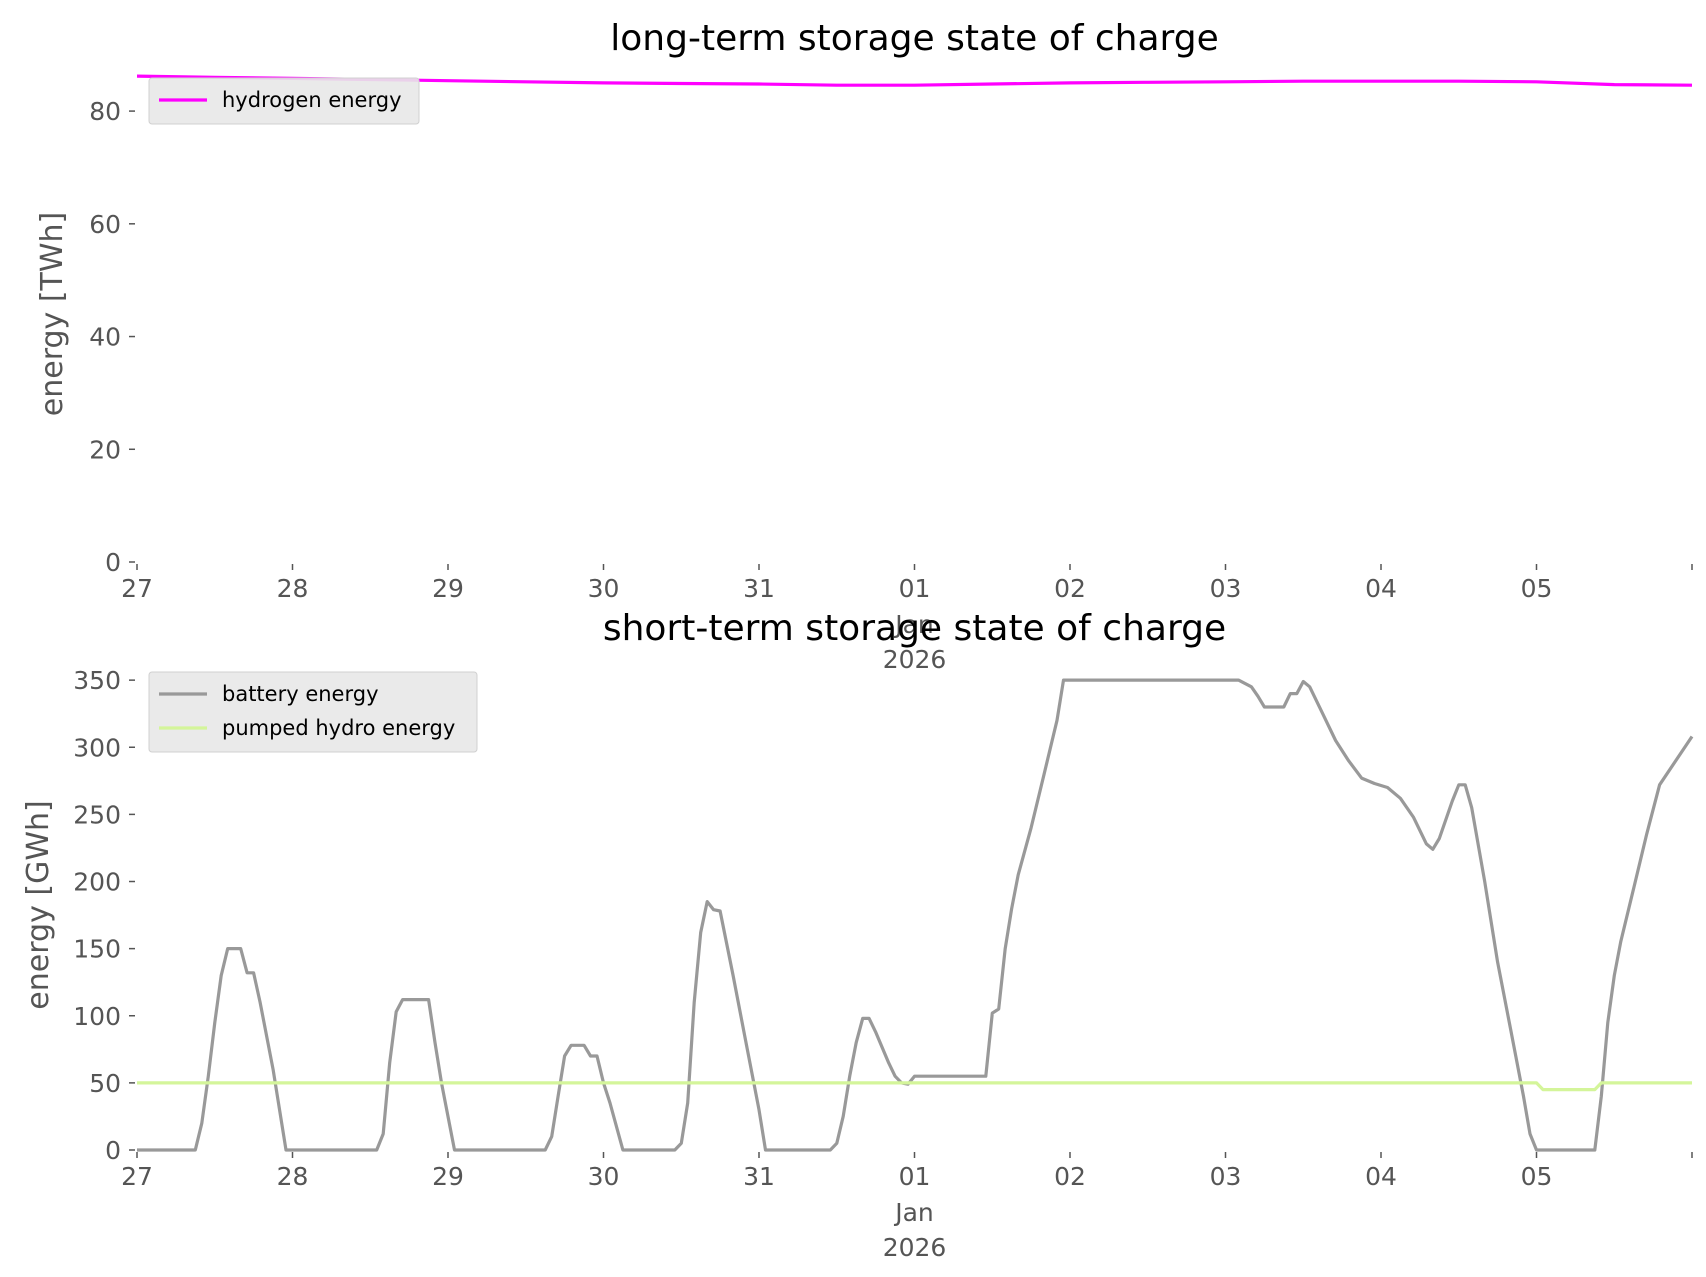  What do you see at coordinates (97, 949) in the screenshot?
I see `y-tick-label: 150` at bounding box center [97, 949].